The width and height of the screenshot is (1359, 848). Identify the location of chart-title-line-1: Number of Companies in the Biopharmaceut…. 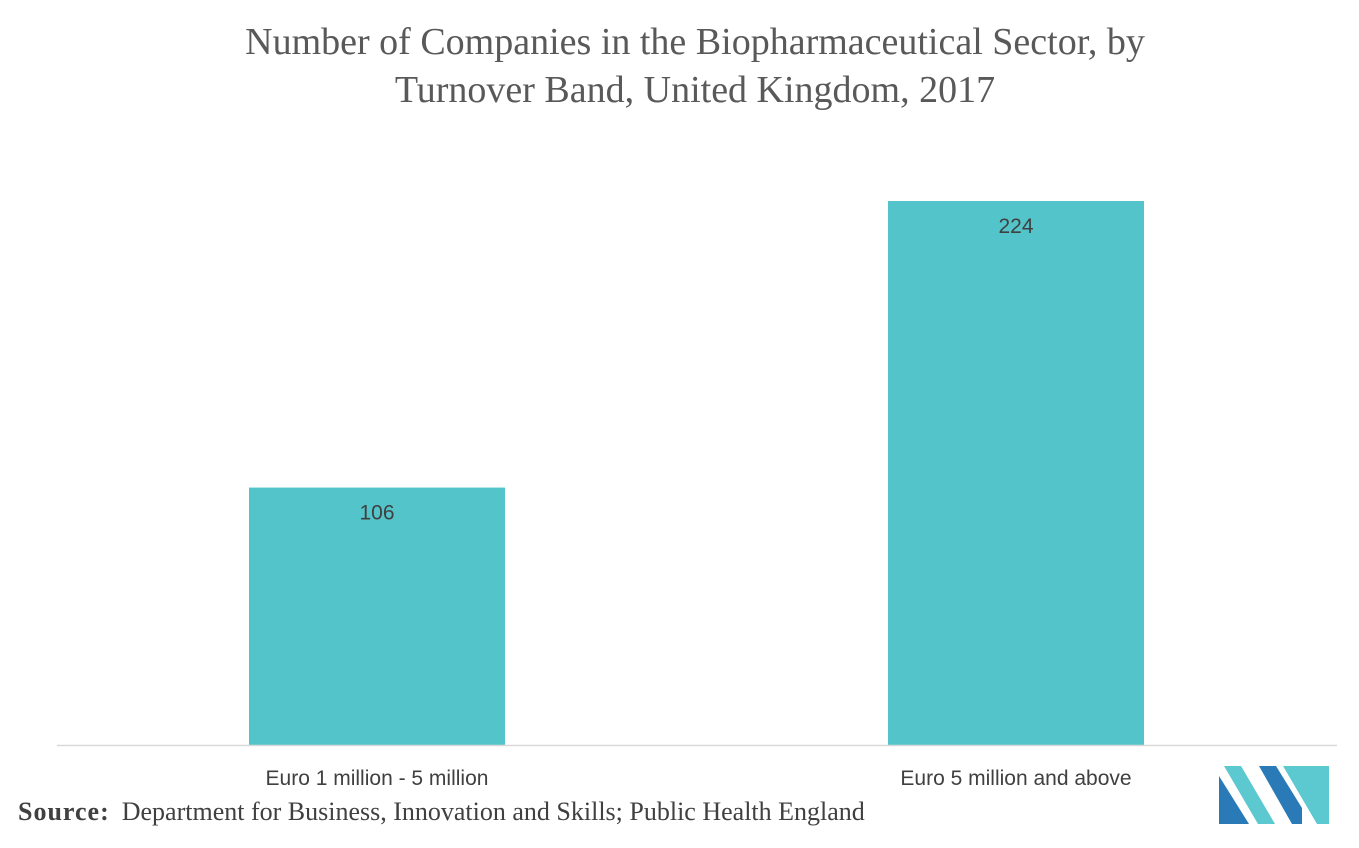
(695, 42).